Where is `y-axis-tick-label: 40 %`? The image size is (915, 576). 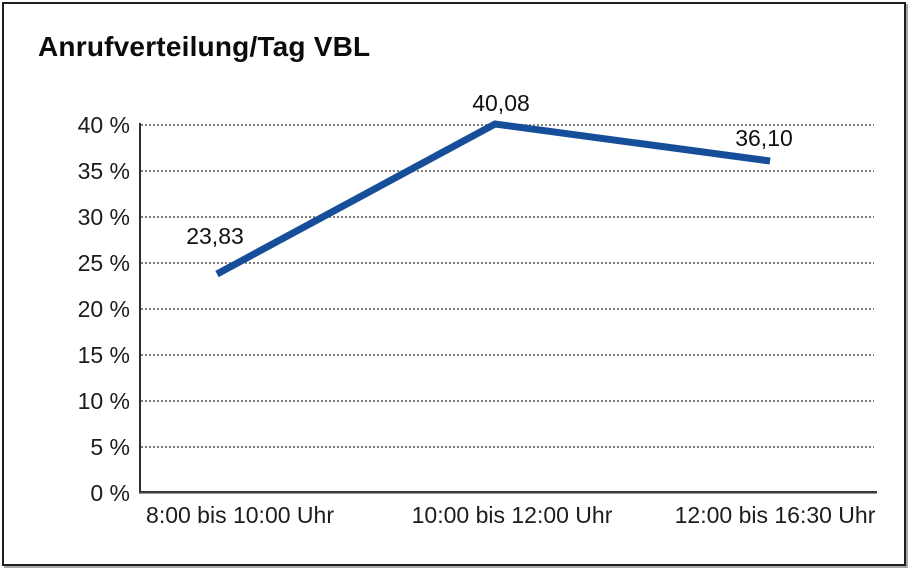 y-axis-tick-label: 40 % is located at coordinates (103, 125).